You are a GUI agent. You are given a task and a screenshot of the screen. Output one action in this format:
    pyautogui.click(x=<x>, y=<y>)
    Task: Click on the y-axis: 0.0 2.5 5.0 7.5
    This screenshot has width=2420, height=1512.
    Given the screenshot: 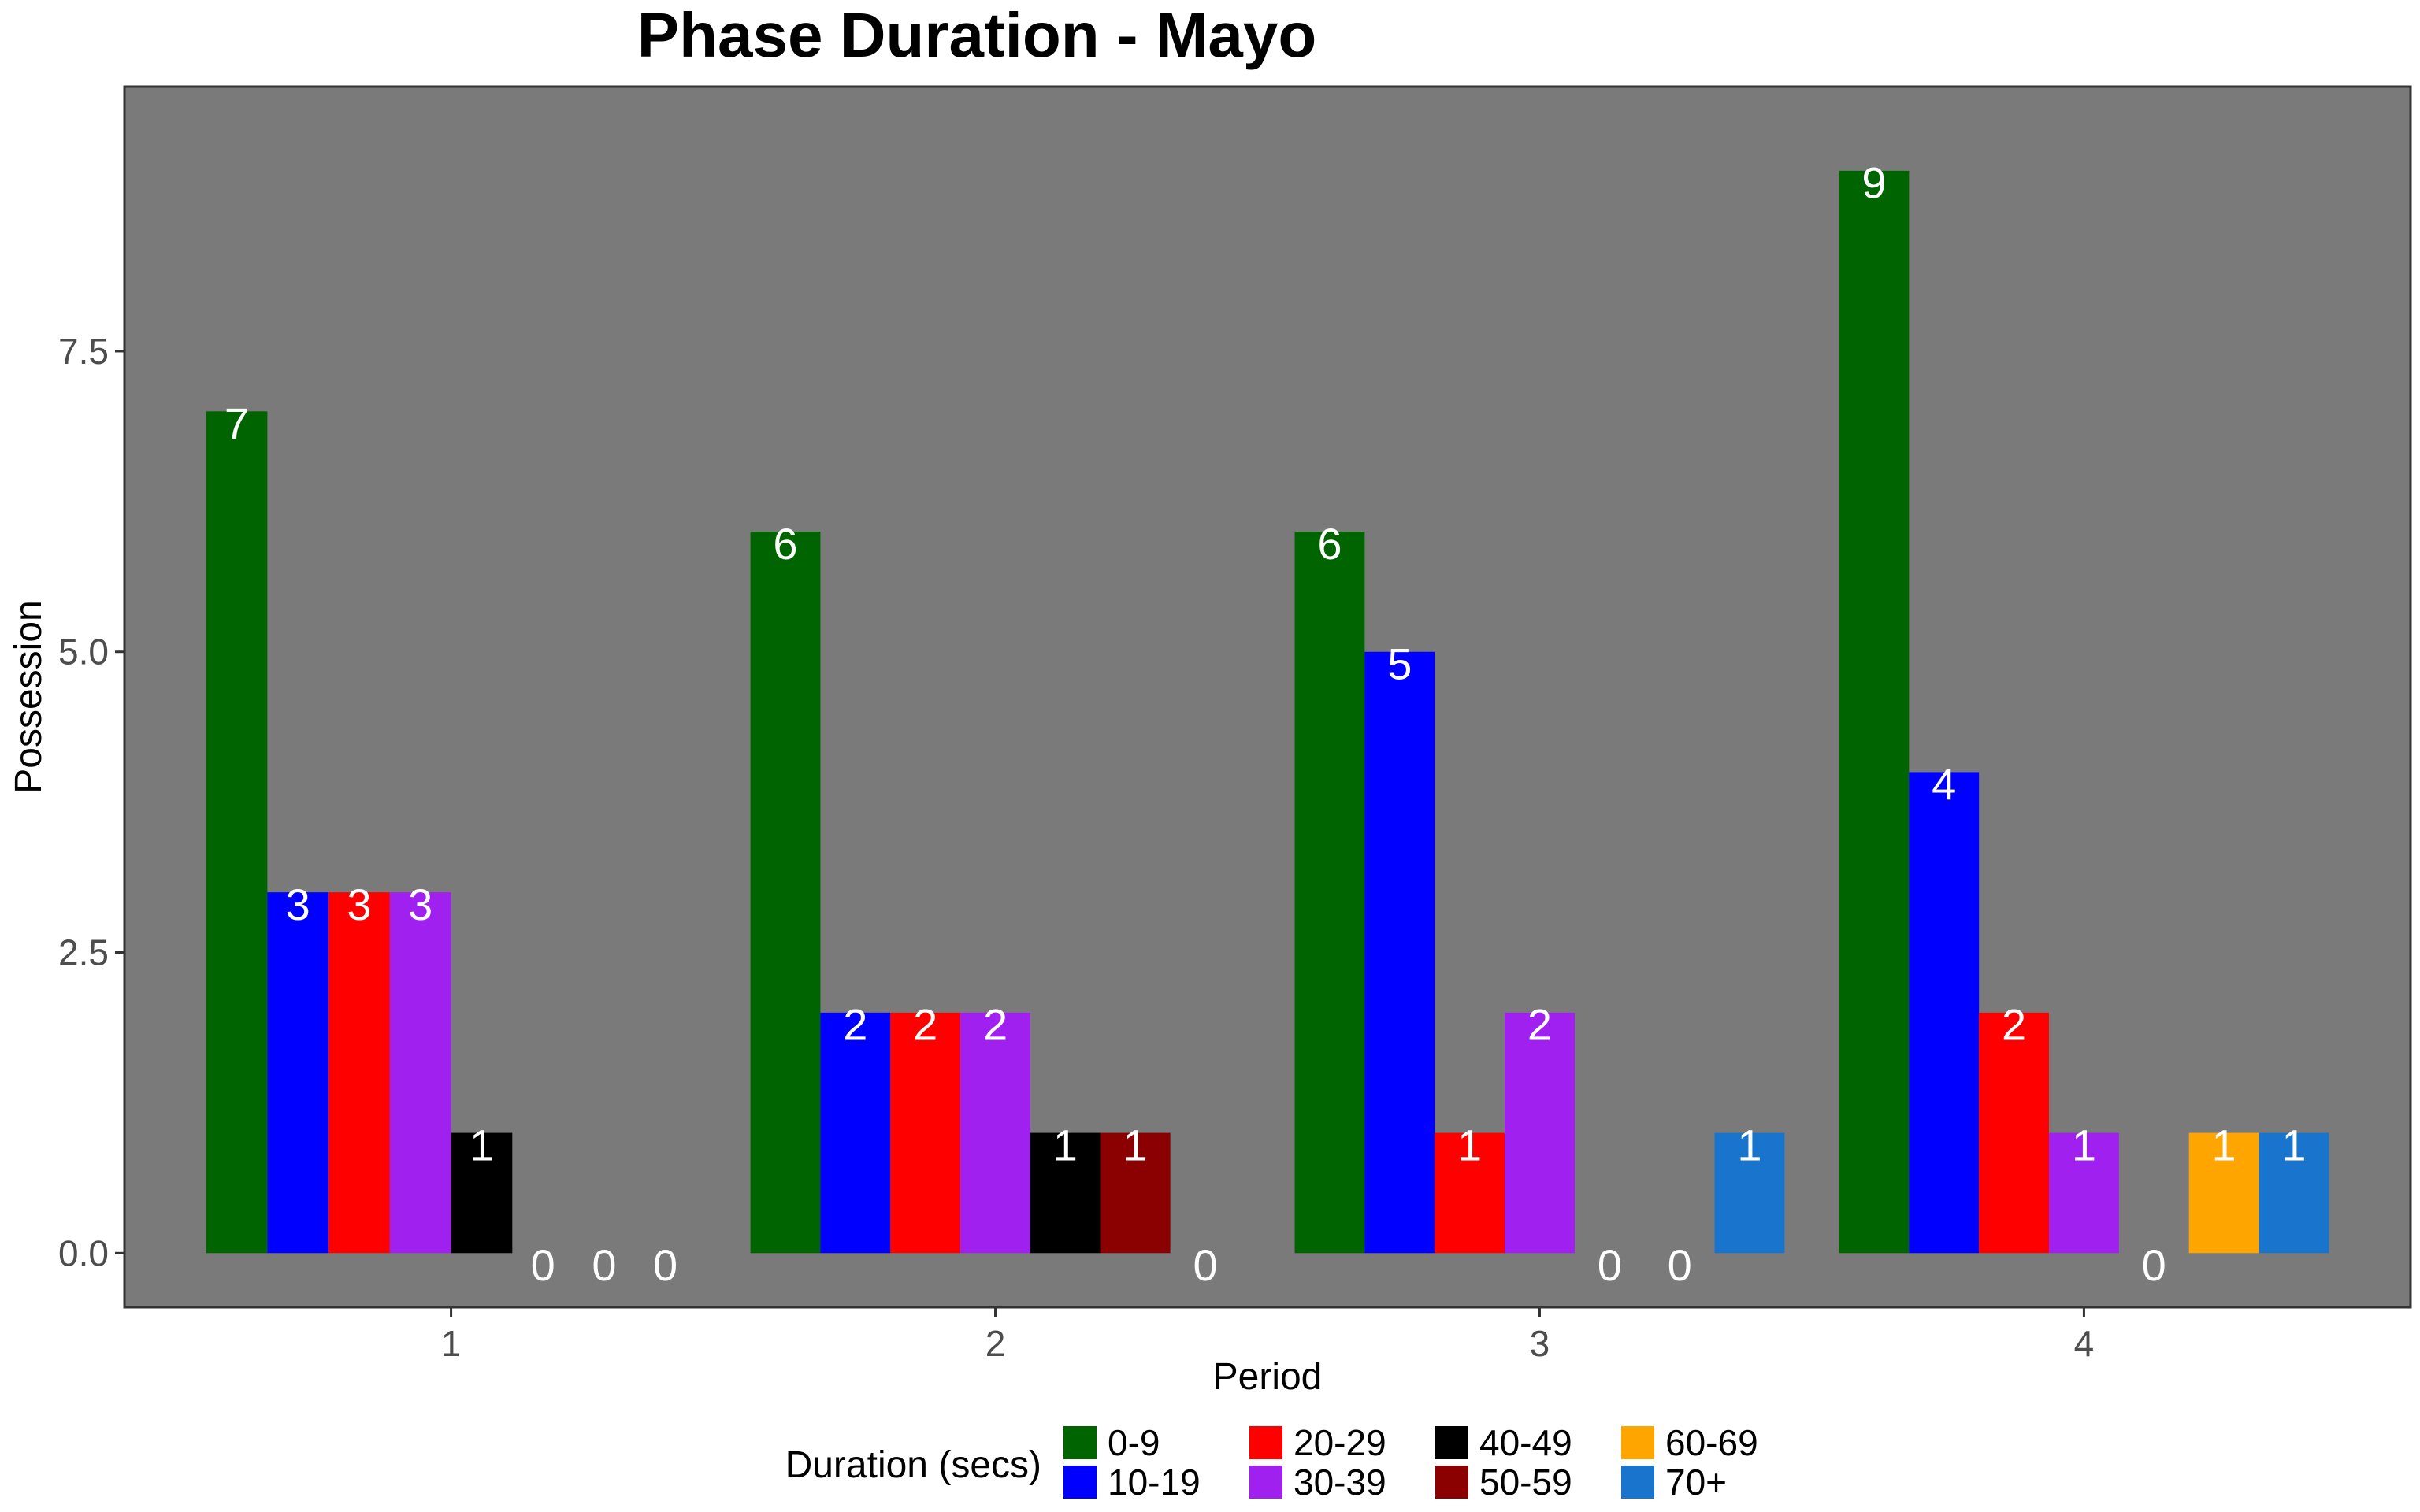 What is the action you would take?
    pyautogui.click(x=91, y=802)
    